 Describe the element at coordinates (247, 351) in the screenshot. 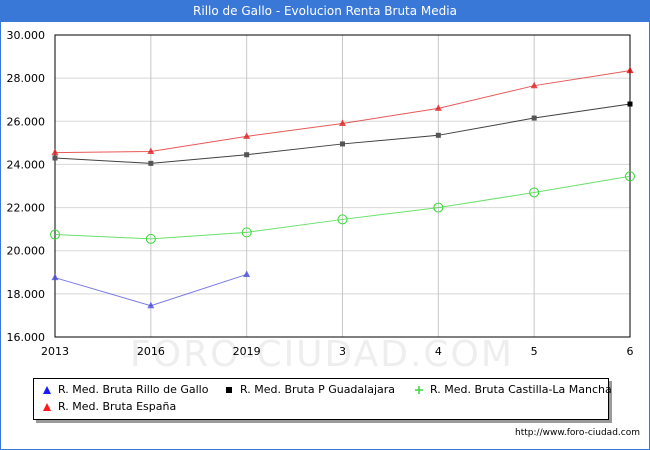

I see `x-tick-label: 2019` at that location.